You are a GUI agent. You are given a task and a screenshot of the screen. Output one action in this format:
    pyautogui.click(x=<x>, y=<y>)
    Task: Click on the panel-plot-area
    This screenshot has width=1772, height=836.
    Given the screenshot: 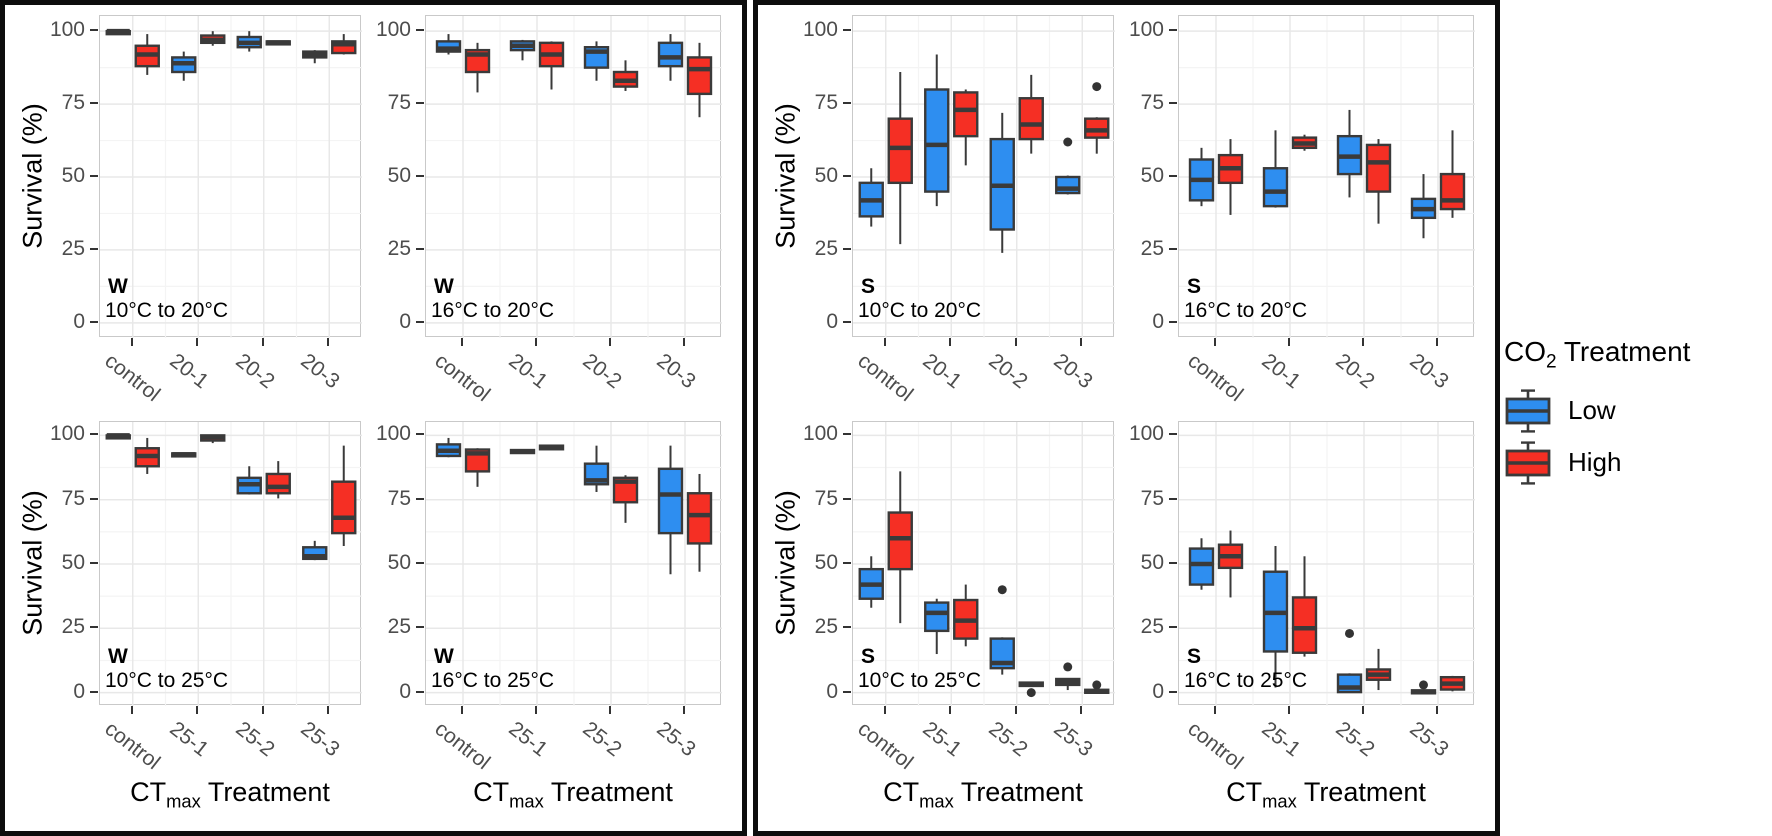 What is the action you would take?
    pyautogui.click(x=984, y=177)
    